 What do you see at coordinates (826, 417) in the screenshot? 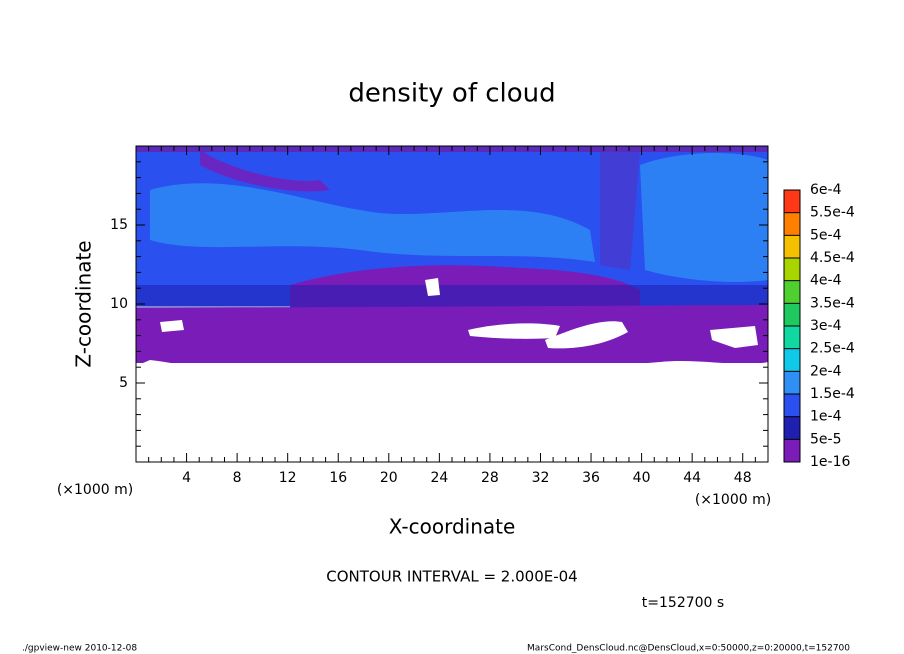
I see `colorbar-label: 1e-4` at bounding box center [826, 417].